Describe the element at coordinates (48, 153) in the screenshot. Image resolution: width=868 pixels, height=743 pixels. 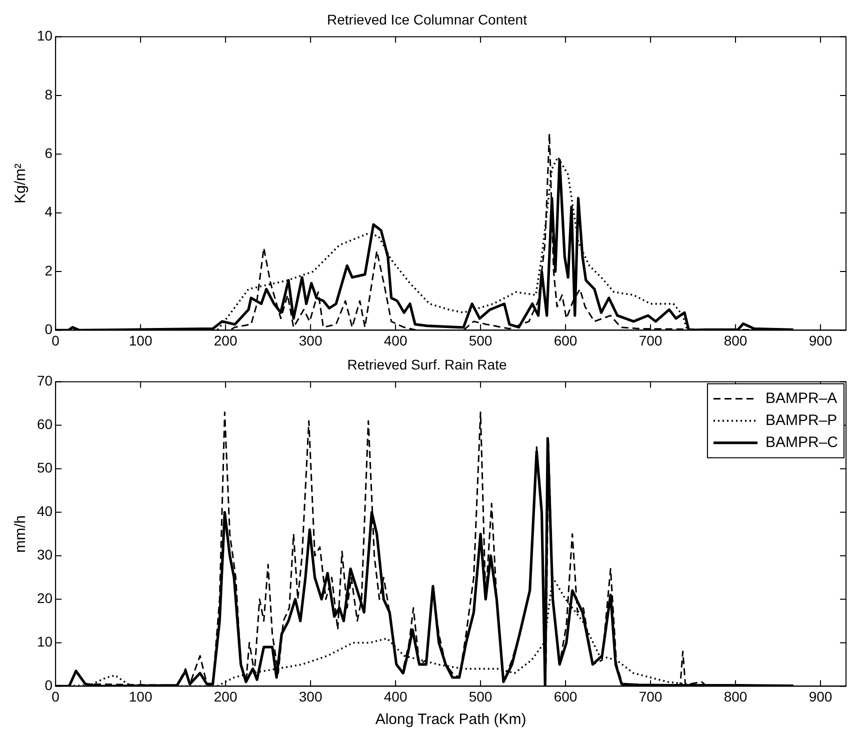
I see `y-tick-label: 6` at that location.